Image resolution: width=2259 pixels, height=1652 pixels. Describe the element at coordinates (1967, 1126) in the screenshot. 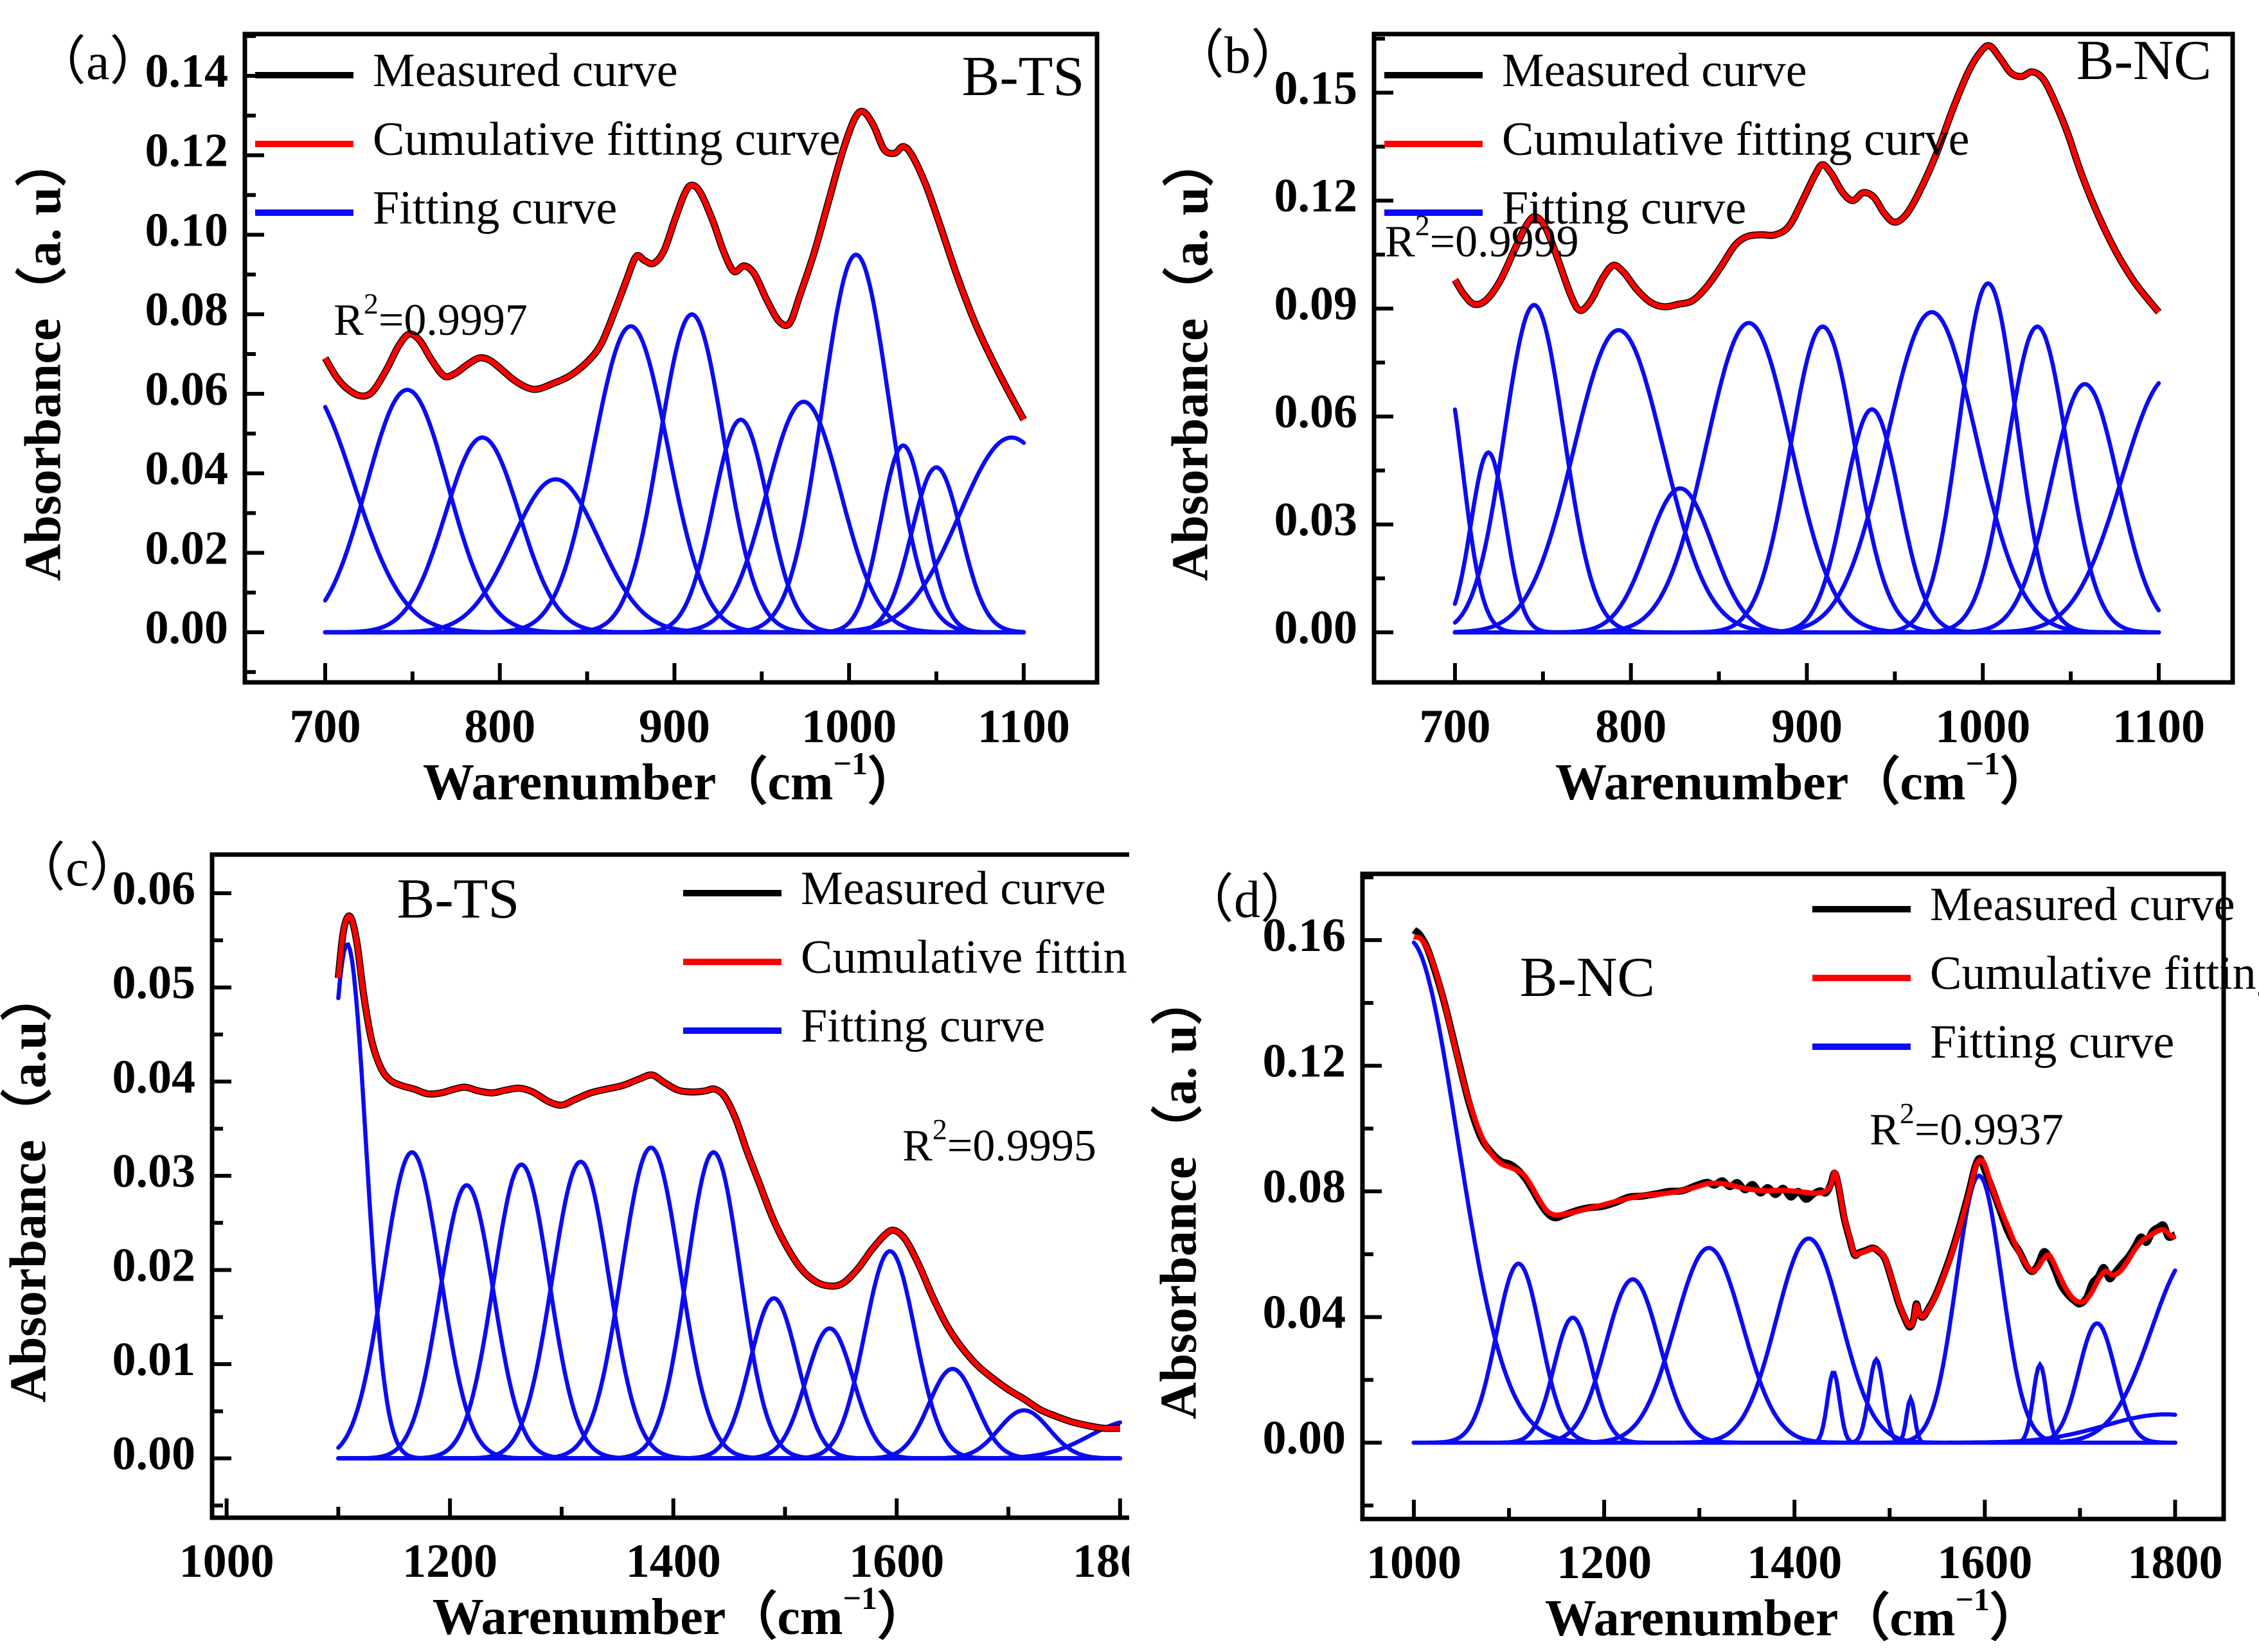

I see `r-squared-annotation: R2=0.9937` at that location.